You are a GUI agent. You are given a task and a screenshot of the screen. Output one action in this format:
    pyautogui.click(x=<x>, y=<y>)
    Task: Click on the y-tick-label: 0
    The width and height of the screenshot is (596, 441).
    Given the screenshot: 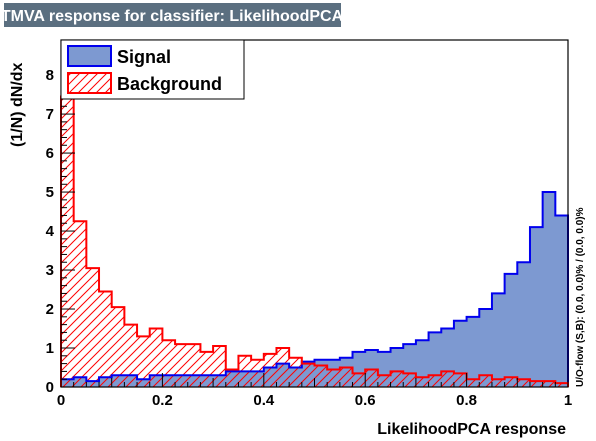 What is the action you would take?
    pyautogui.click(x=50, y=387)
    